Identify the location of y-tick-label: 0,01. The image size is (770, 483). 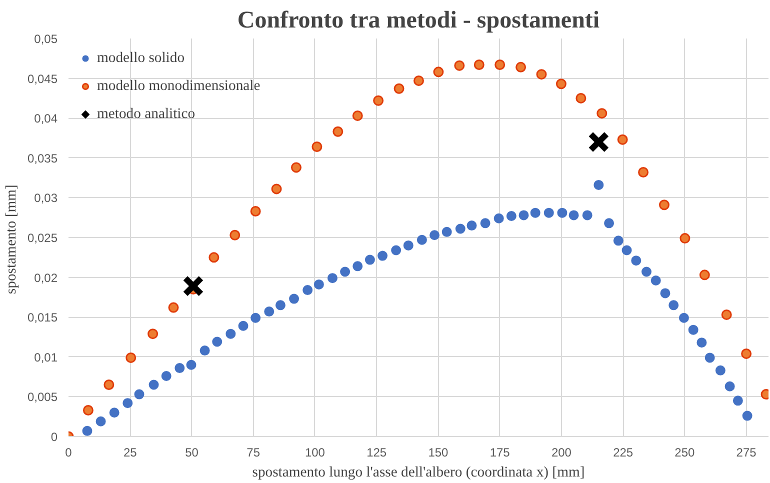
(46, 357).